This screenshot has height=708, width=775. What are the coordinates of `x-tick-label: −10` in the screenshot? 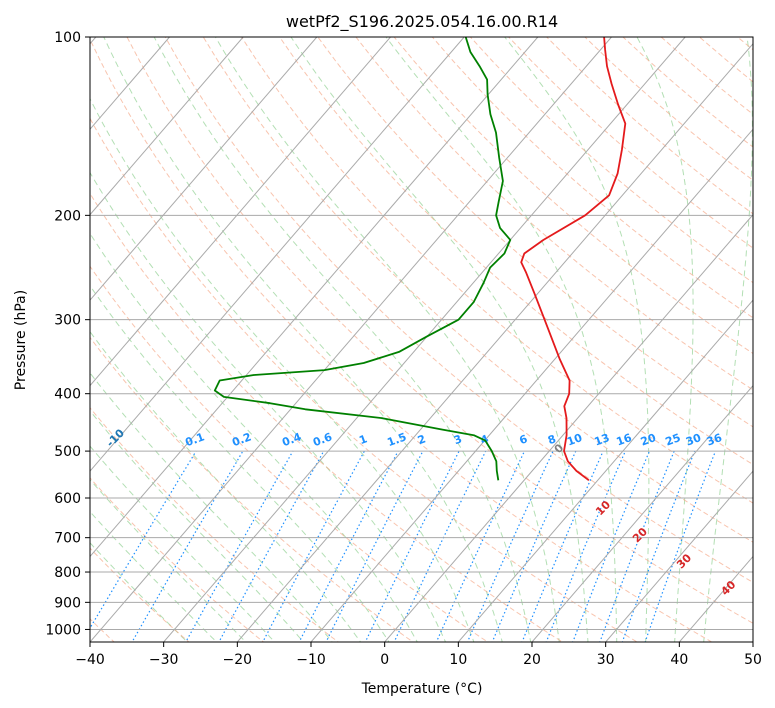 It's located at (311, 660).